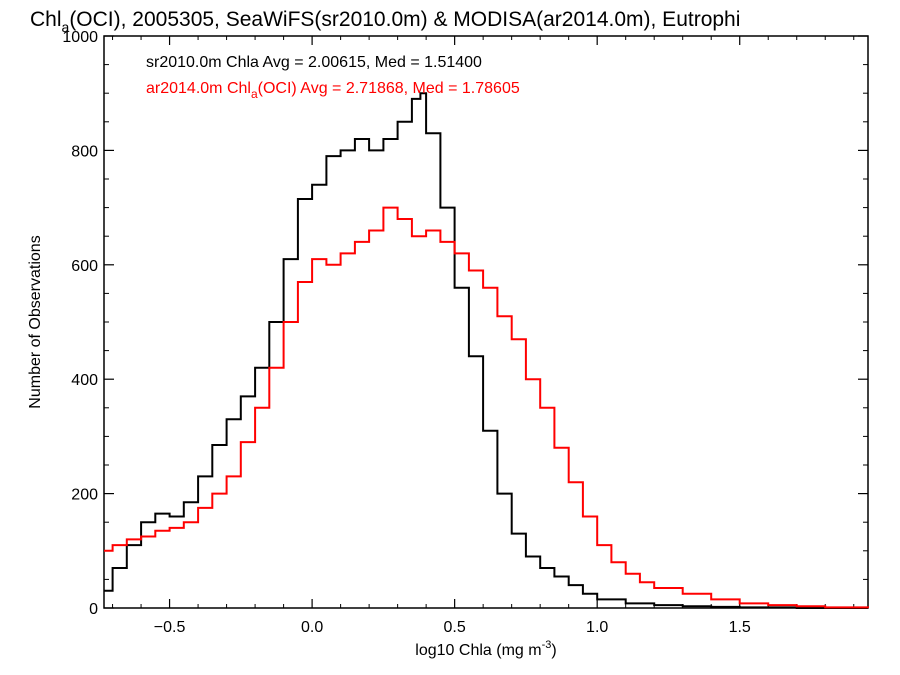 This screenshot has width=900, height=675. Describe the element at coordinates (547, 645) in the screenshot. I see `x-axis-label-superscript: -3` at that location.